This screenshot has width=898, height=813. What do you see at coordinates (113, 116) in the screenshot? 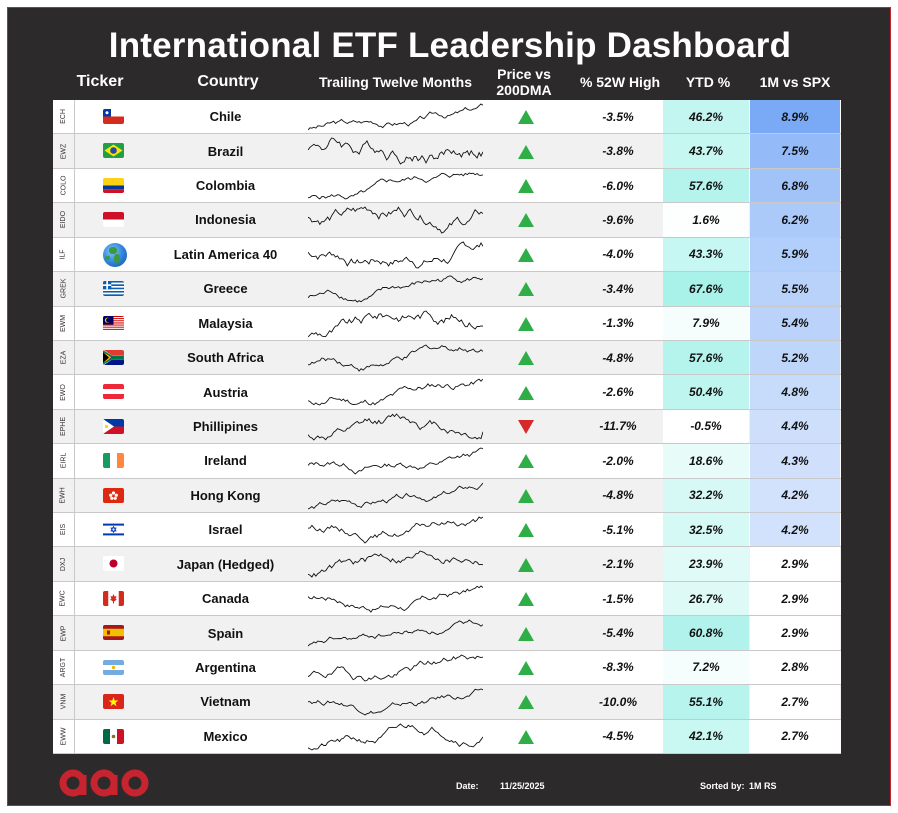
I see `chile-flag-icon` at bounding box center [113, 116].